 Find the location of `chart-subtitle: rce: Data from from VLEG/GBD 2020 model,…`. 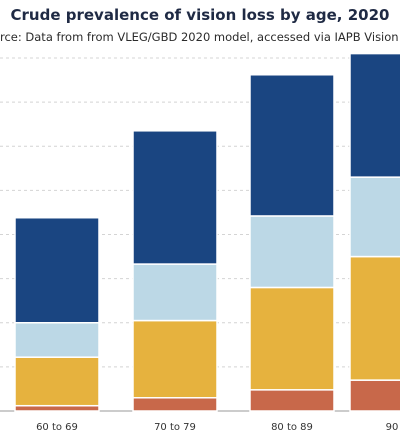

chart-subtitle: rce: Data from from VLEG/GBD 2020 model,… is located at coordinates (200, 37).